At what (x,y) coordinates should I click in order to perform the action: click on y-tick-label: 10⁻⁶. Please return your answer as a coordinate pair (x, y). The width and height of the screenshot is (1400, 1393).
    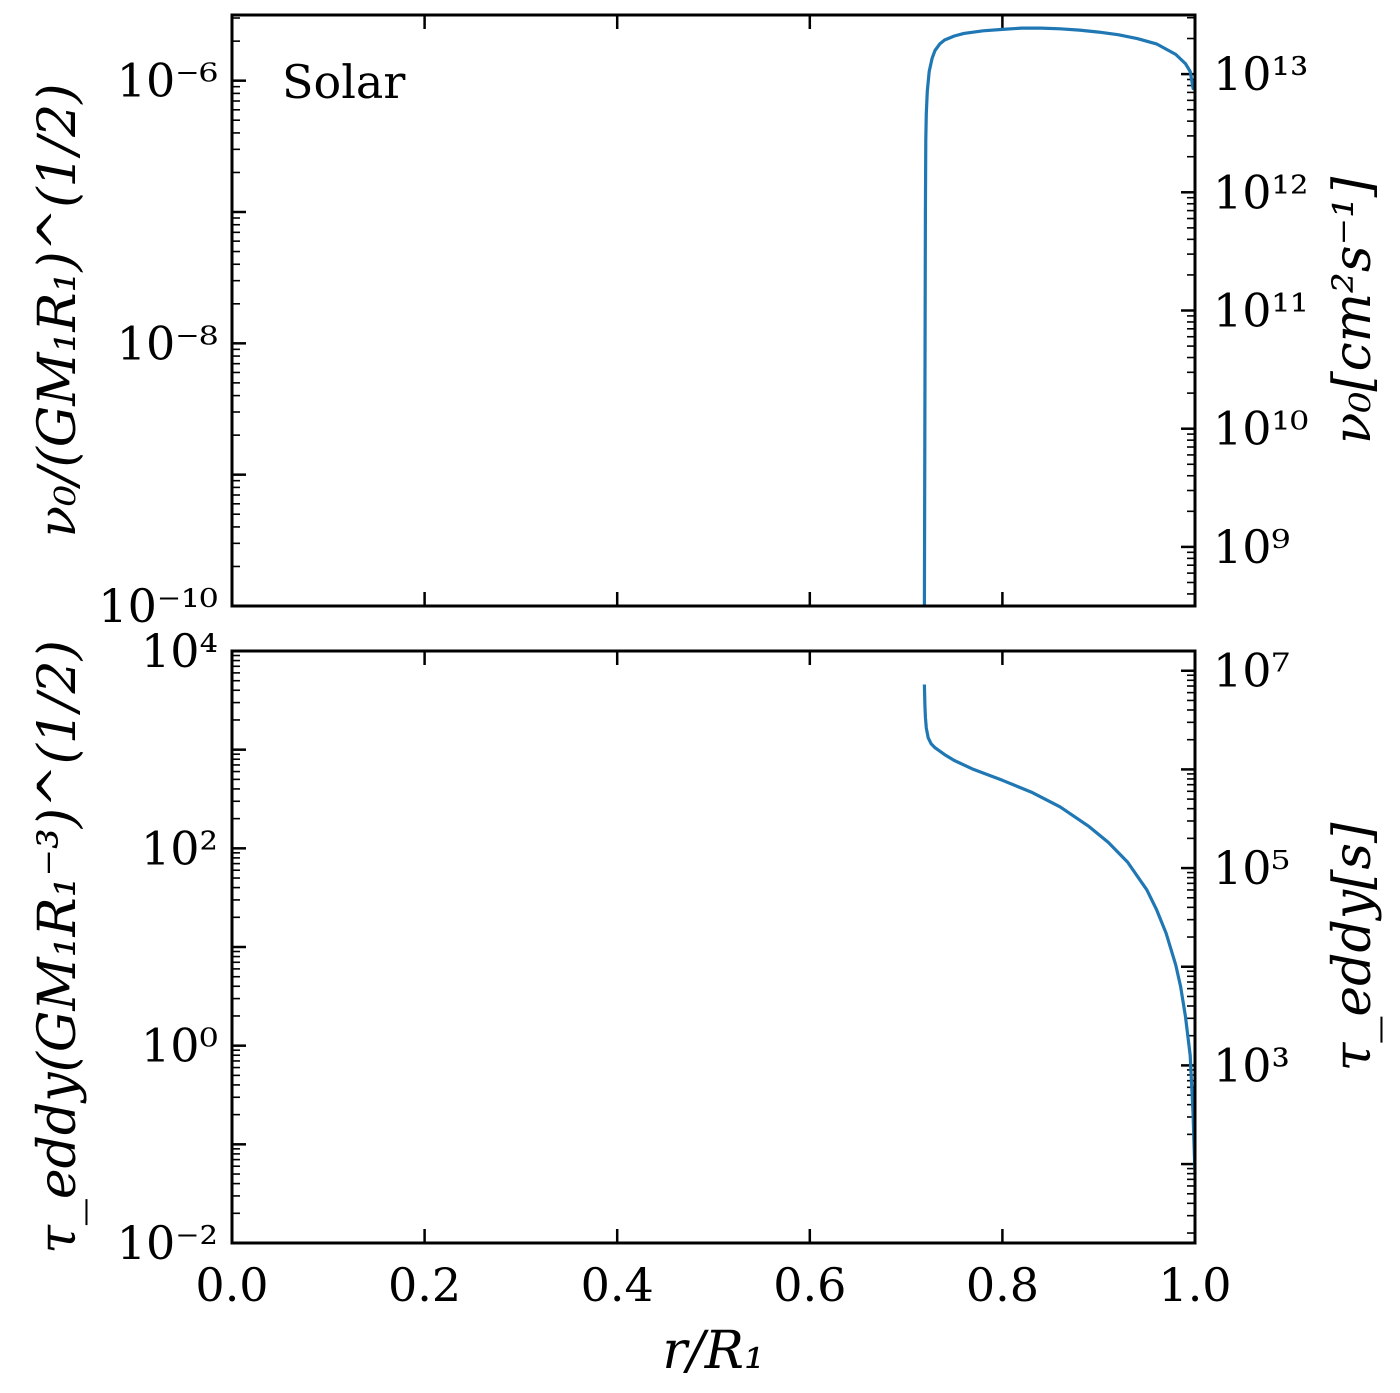
    Looking at the image, I should click on (167, 81).